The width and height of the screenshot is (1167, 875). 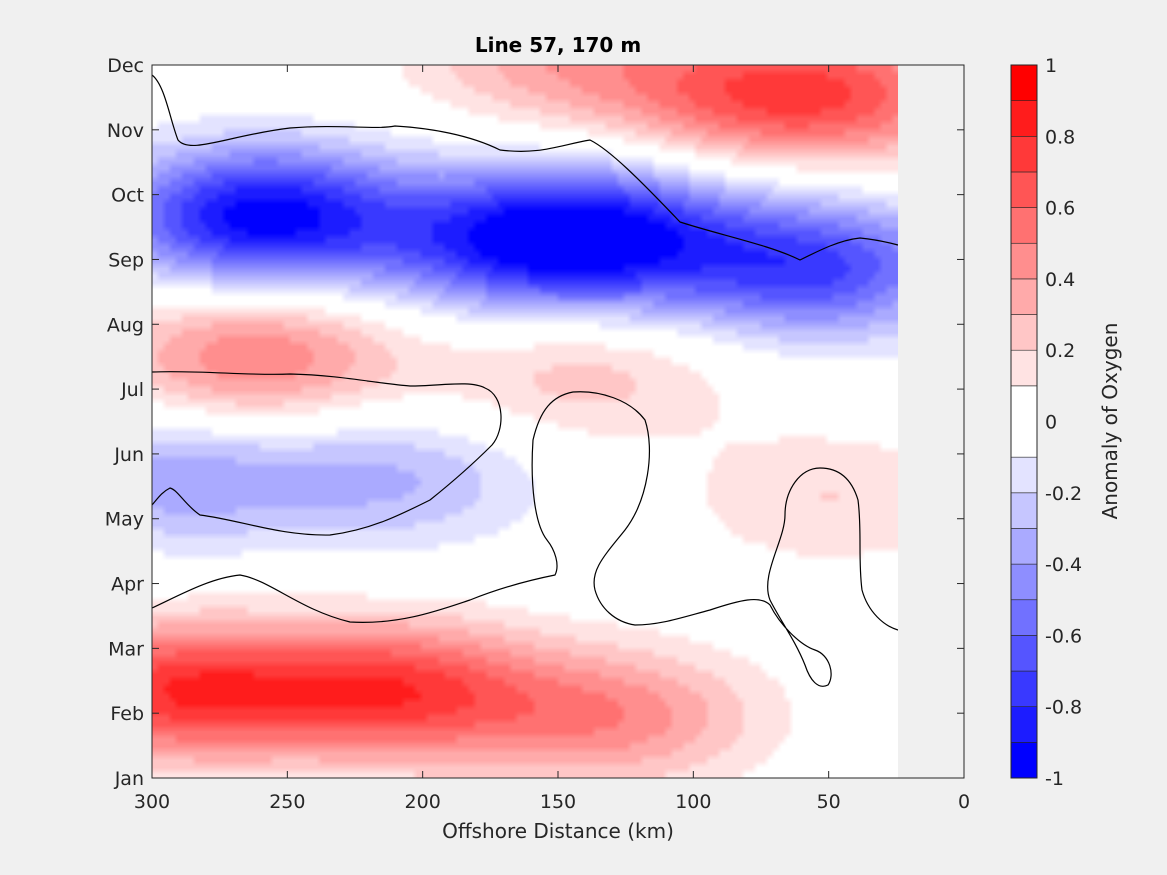 What do you see at coordinates (327, 453) in the screenshot?
I see `zero-contour-summer` at bounding box center [327, 453].